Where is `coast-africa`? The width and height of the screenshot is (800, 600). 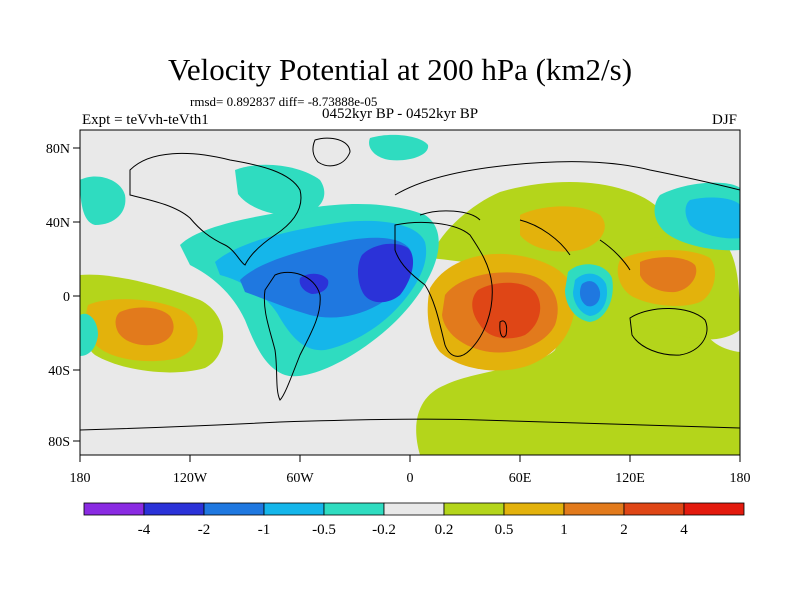
coast-africa is located at coordinates (443, 289).